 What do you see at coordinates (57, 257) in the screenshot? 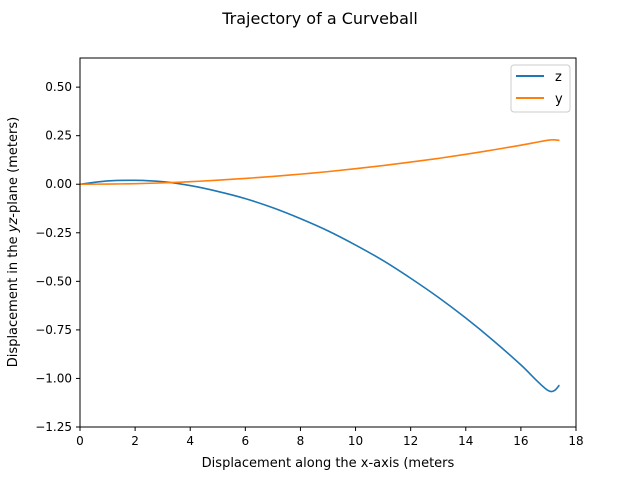
I see `y-axis-ticks: −1.25 −1.00 −0.75 −0.50 −0.25 0.00 0.25 0.50` at bounding box center [57, 257].